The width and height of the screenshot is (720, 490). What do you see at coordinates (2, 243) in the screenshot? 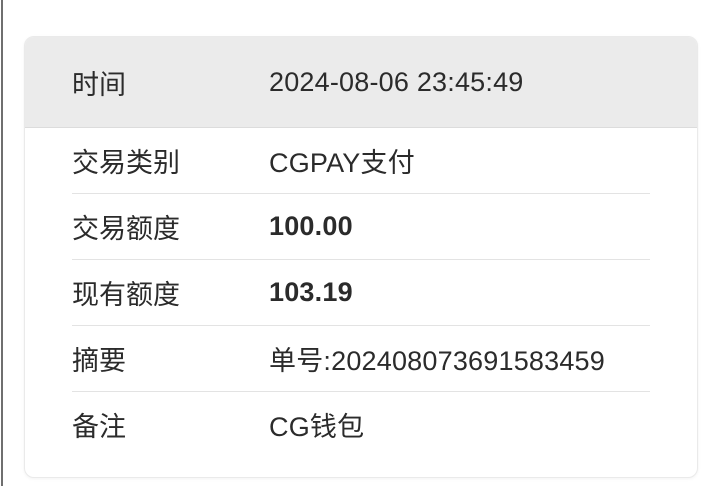
I see `window-left-edge-line` at bounding box center [2, 243].